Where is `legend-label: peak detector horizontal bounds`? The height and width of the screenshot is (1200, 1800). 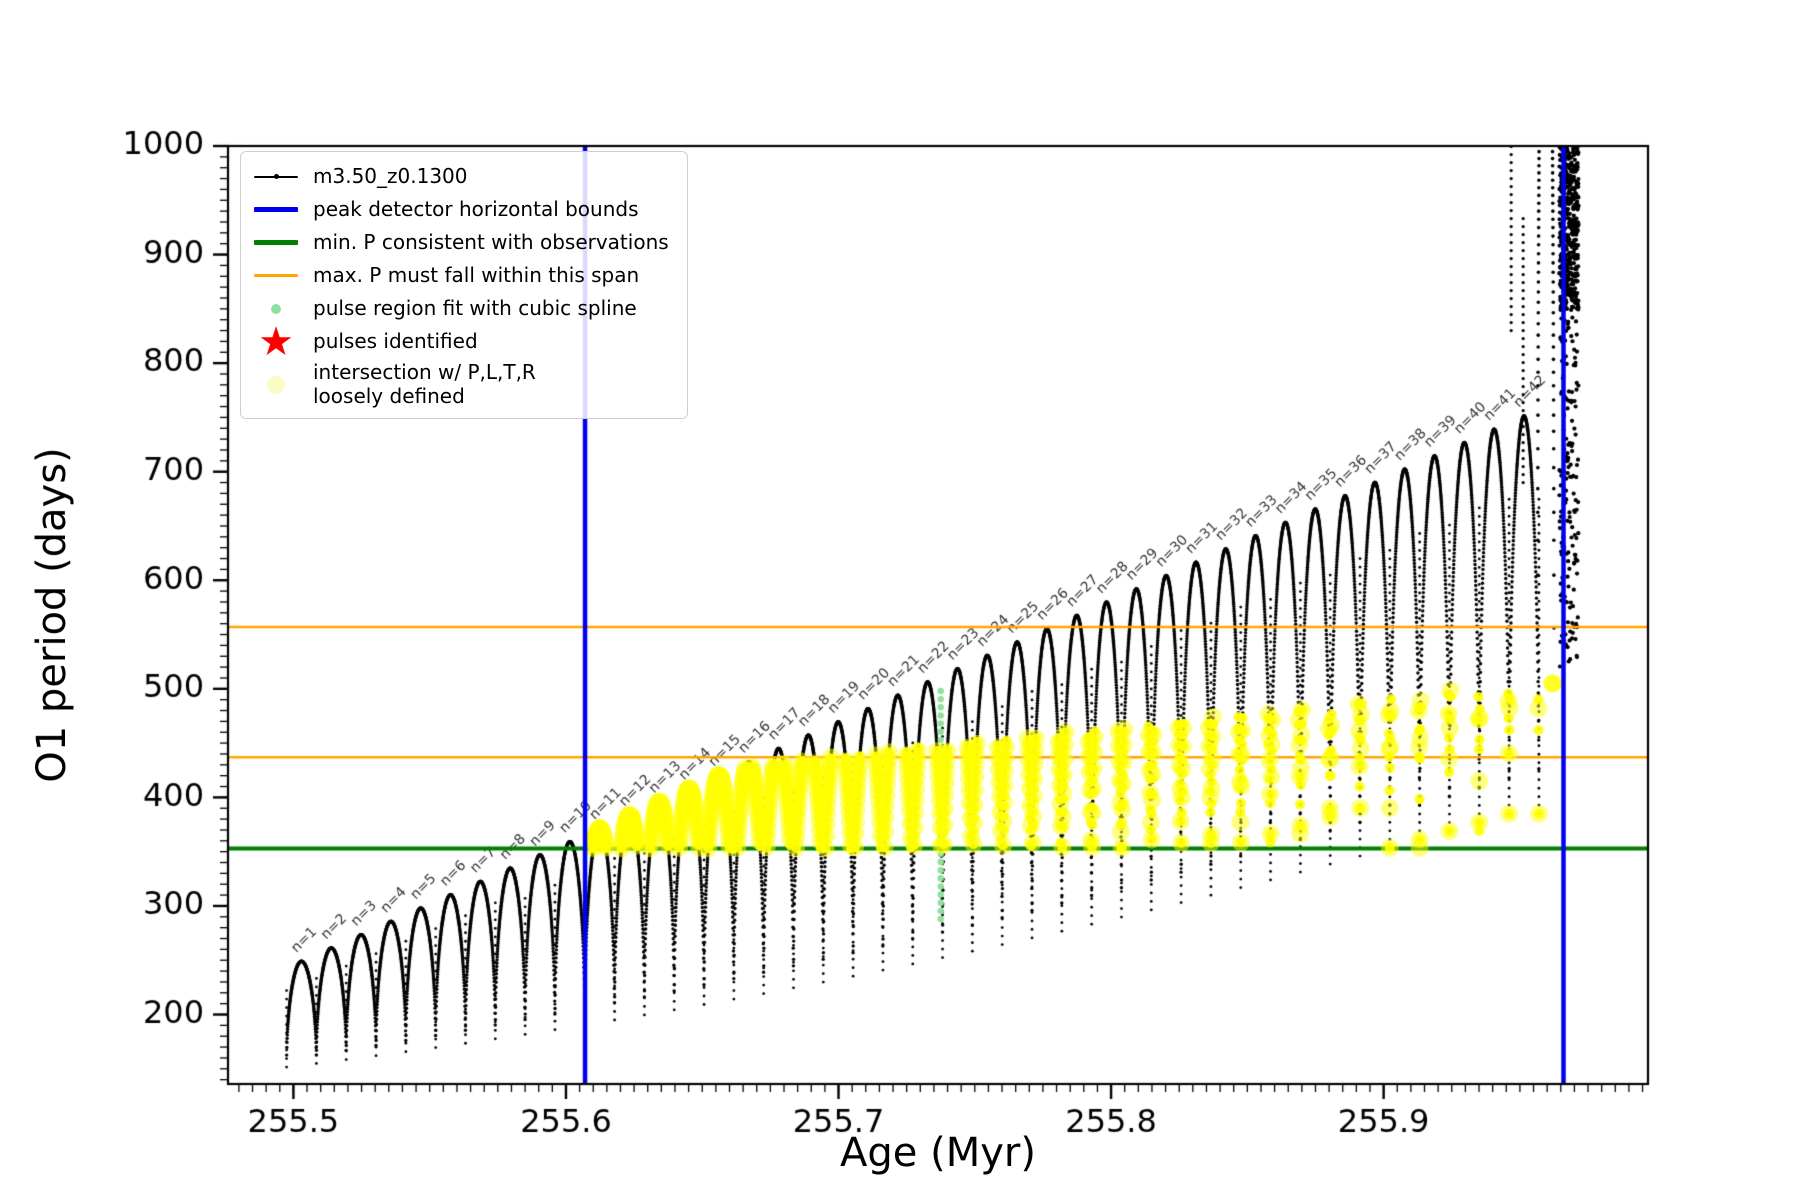 legend-label: peak detector horizontal bounds is located at coordinates (476, 208).